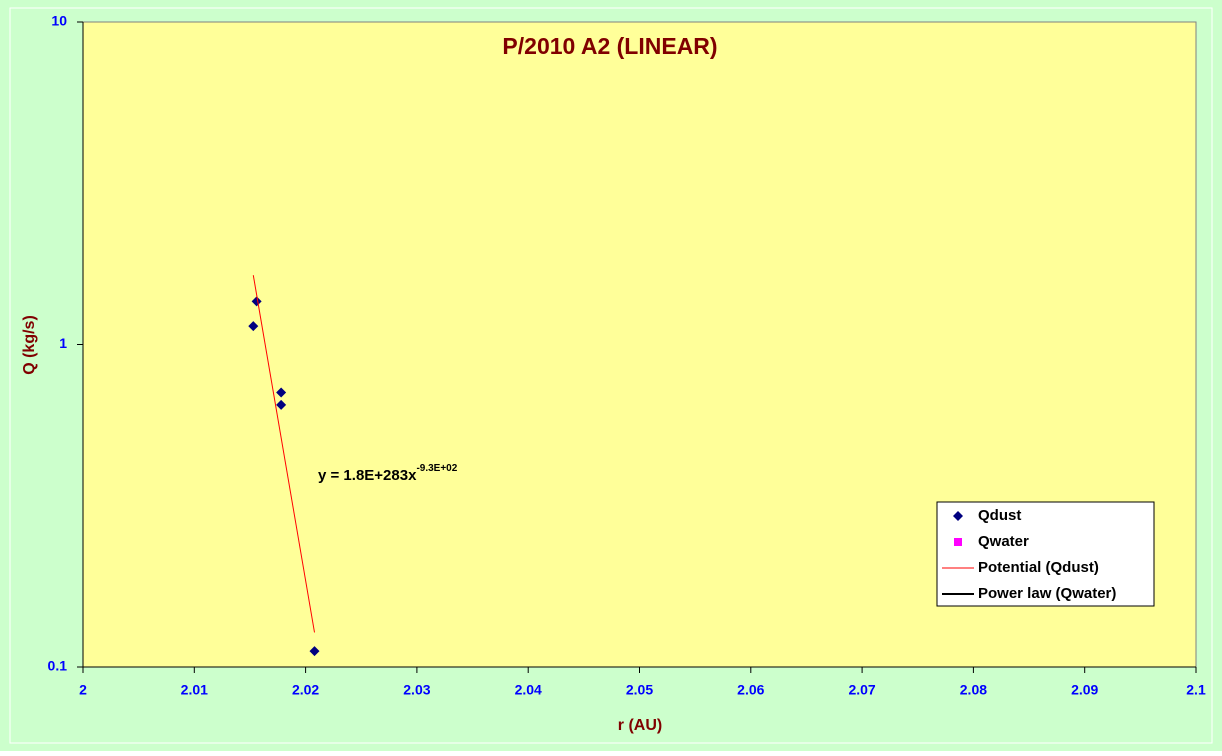 This screenshot has width=1222, height=756. What do you see at coordinates (750, 690) in the screenshot?
I see `x-tick-label: 2.06` at bounding box center [750, 690].